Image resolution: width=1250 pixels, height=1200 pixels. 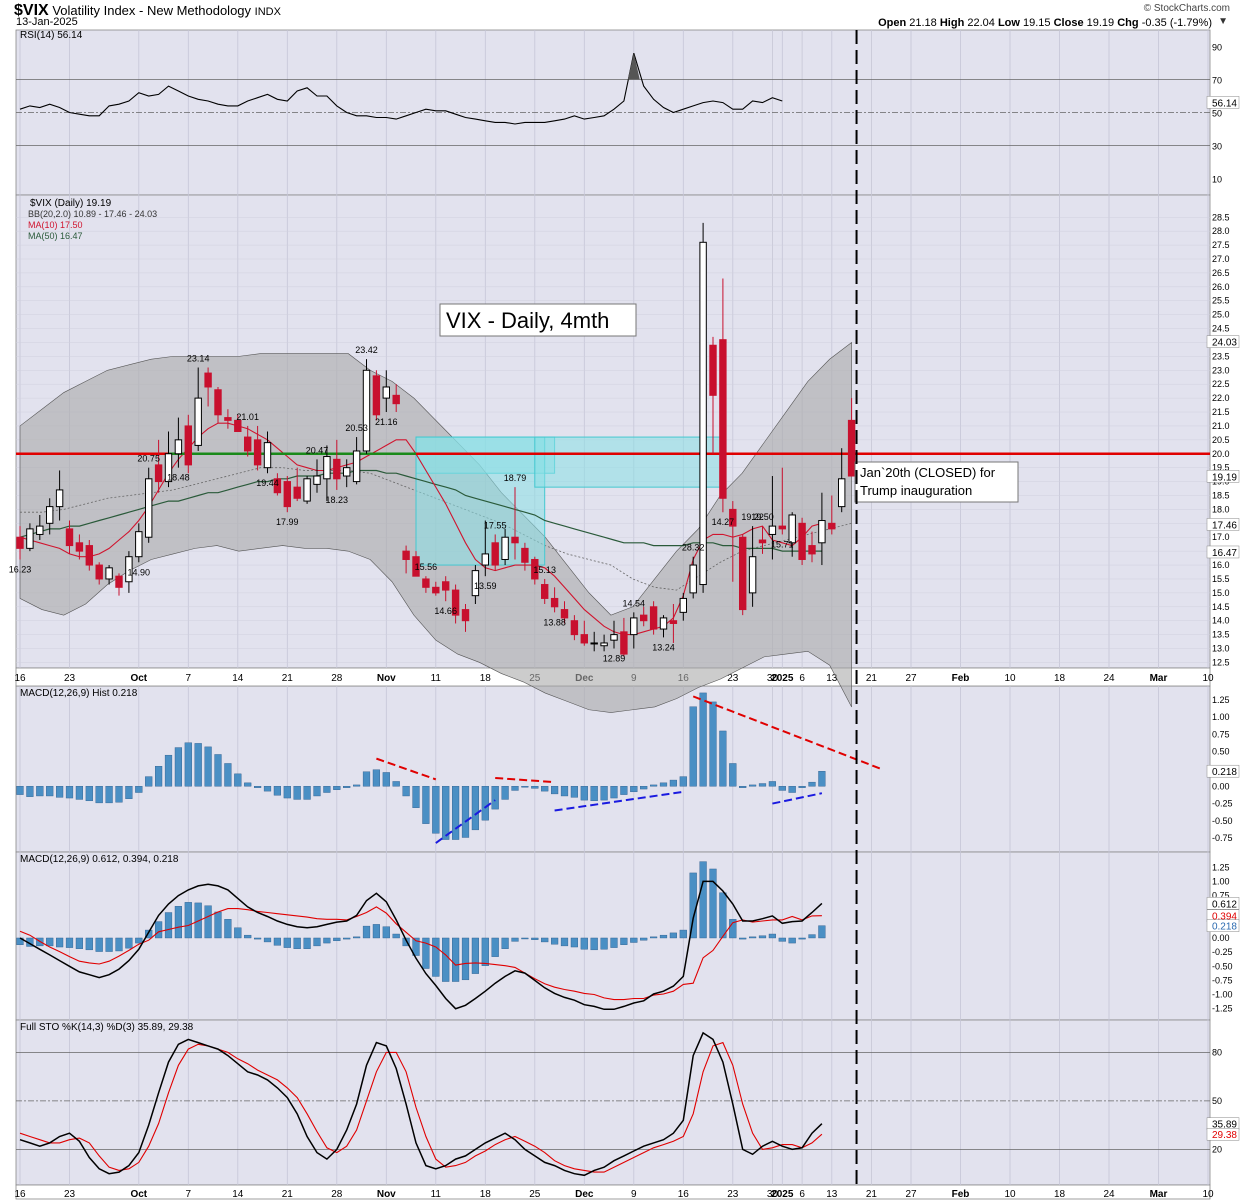 What do you see at coordinates (1224, 343) in the screenshot?
I see `bb-upper-tag: 24.03` at bounding box center [1224, 343].